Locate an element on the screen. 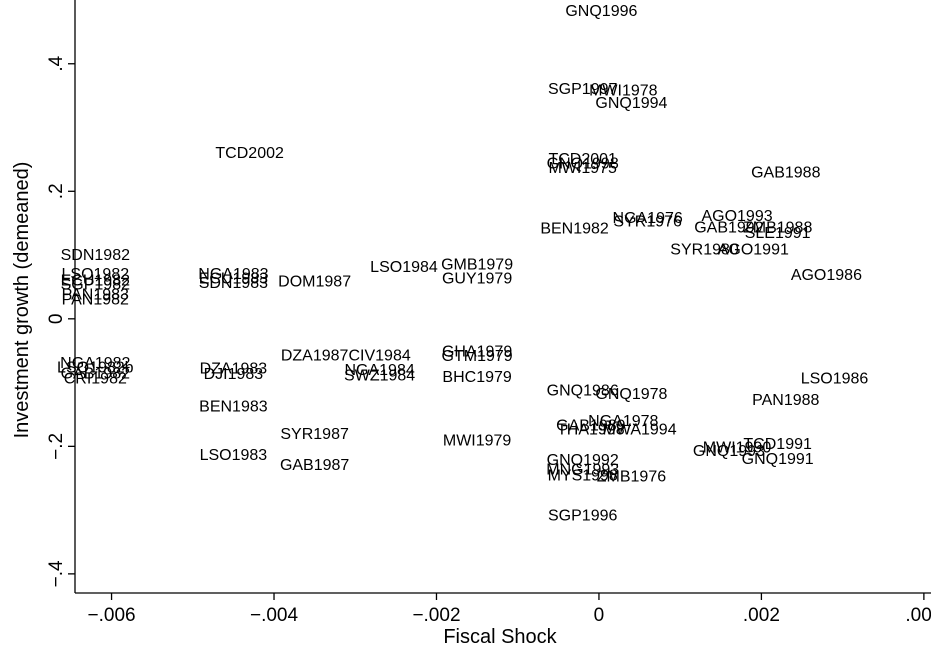  point-label: DZA1987 is located at coordinates (315, 356).